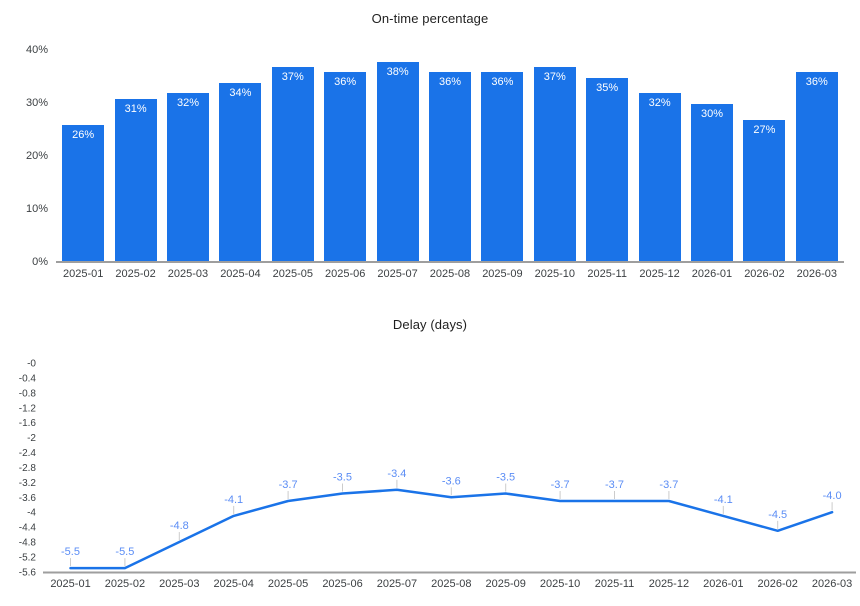  I want to click on y-tick-label: -2.8, so click(28, 468).